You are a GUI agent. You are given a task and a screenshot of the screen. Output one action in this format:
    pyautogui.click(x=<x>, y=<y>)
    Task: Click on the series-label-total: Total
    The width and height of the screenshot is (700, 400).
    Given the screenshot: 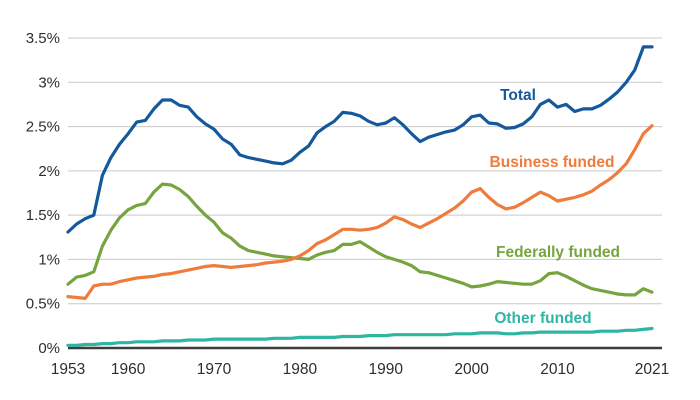 What is the action you would take?
    pyautogui.click(x=518, y=95)
    